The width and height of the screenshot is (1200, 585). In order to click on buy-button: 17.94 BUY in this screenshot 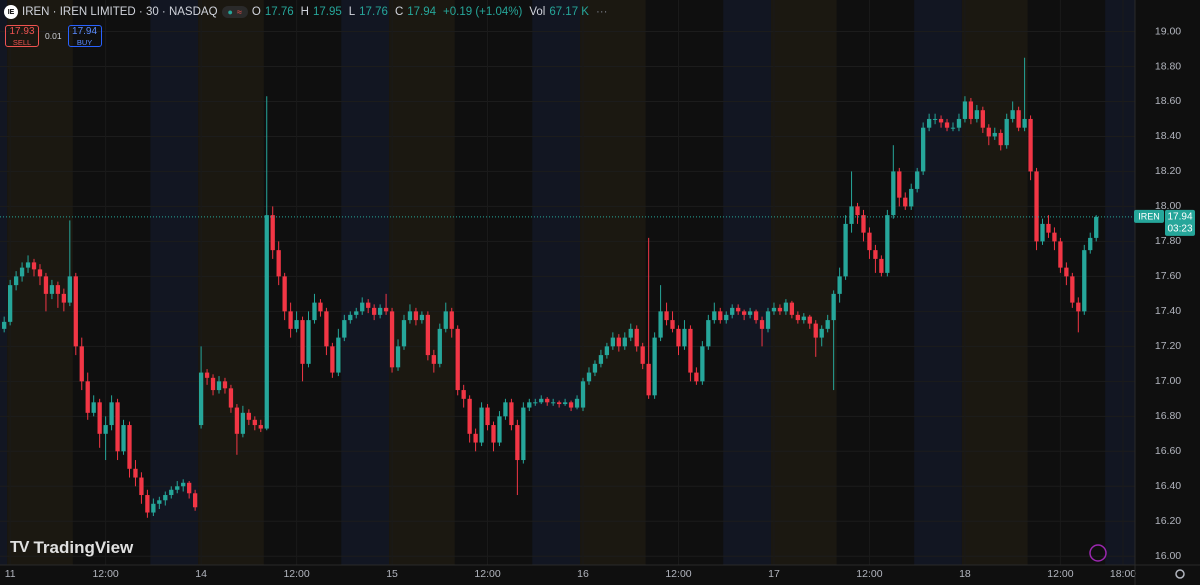, I will do `click(84, 36)`.